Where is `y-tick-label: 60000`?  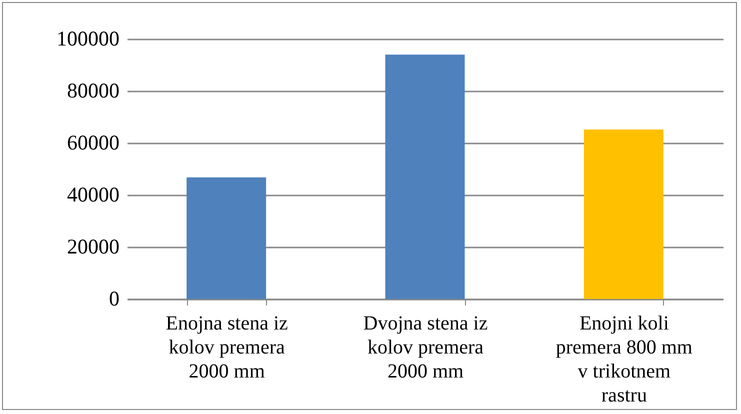 y-tick-label: 60000 is located at coordinates (93, 142).